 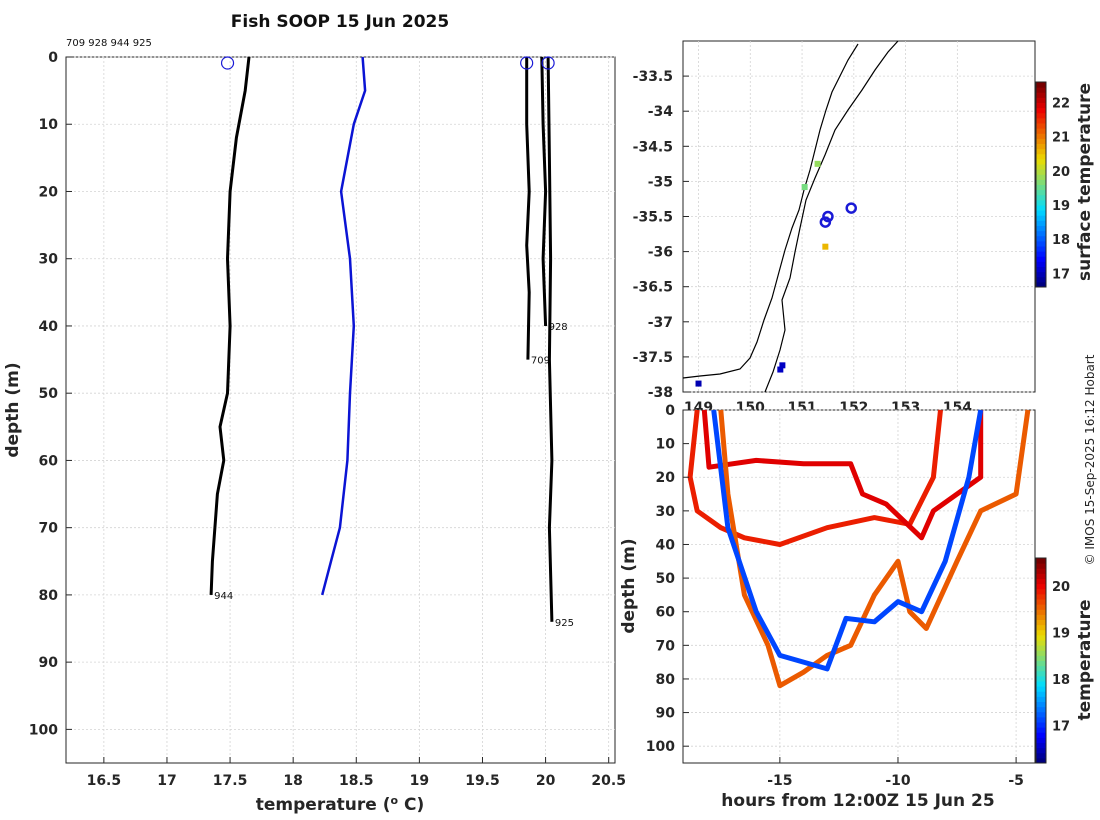 I want to click on map-colorbar-tick-label: 17, so click(x=1061, y=274).